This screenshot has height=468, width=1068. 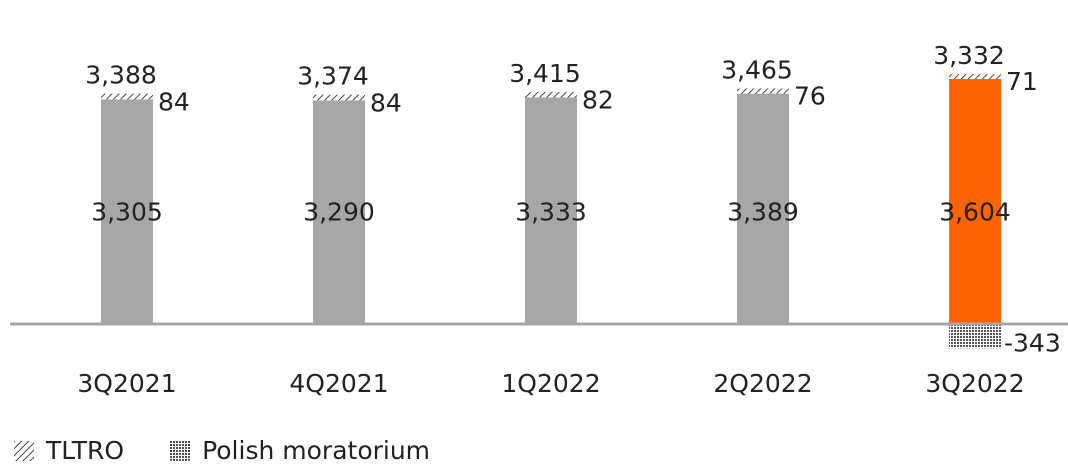 What do you see at coordinates (316, 450) in the screenshot?
I see `legend-label-polish-moratorium: Polish moratorium` at bounding box center [316, 450].